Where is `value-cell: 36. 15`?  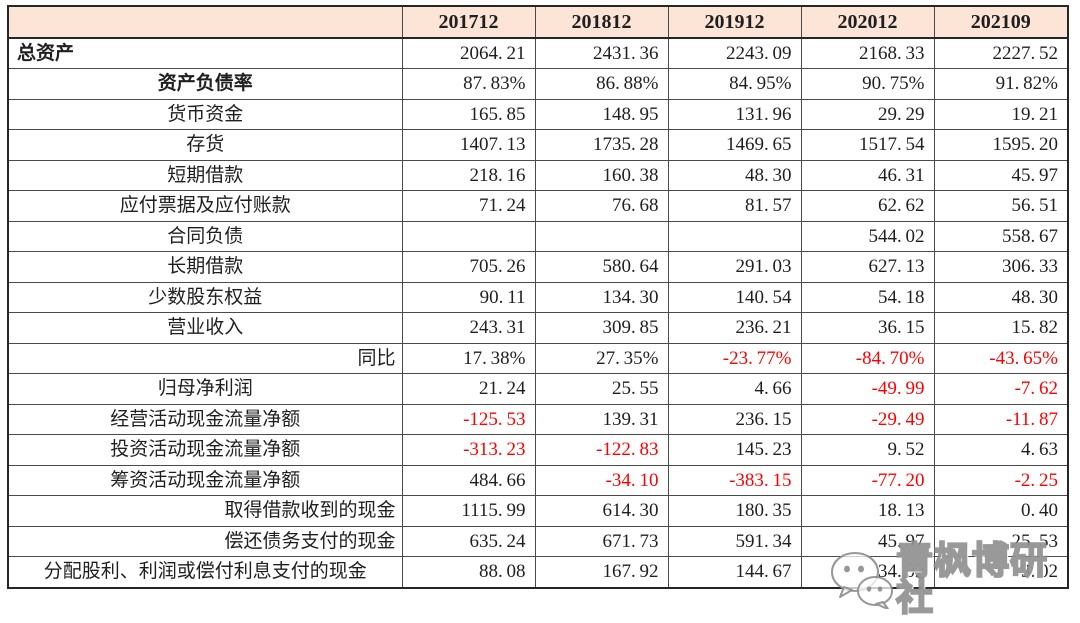
value-cell: 36. 15 is located at coordinates (867, 328).